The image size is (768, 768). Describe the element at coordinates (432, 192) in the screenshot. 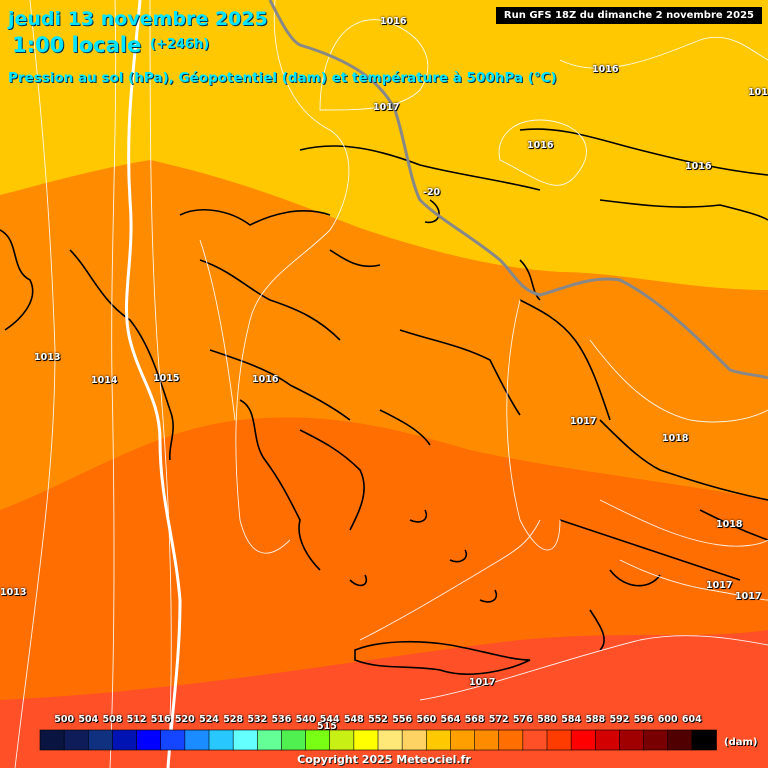

I see `isotherm-label: -20` at that location.